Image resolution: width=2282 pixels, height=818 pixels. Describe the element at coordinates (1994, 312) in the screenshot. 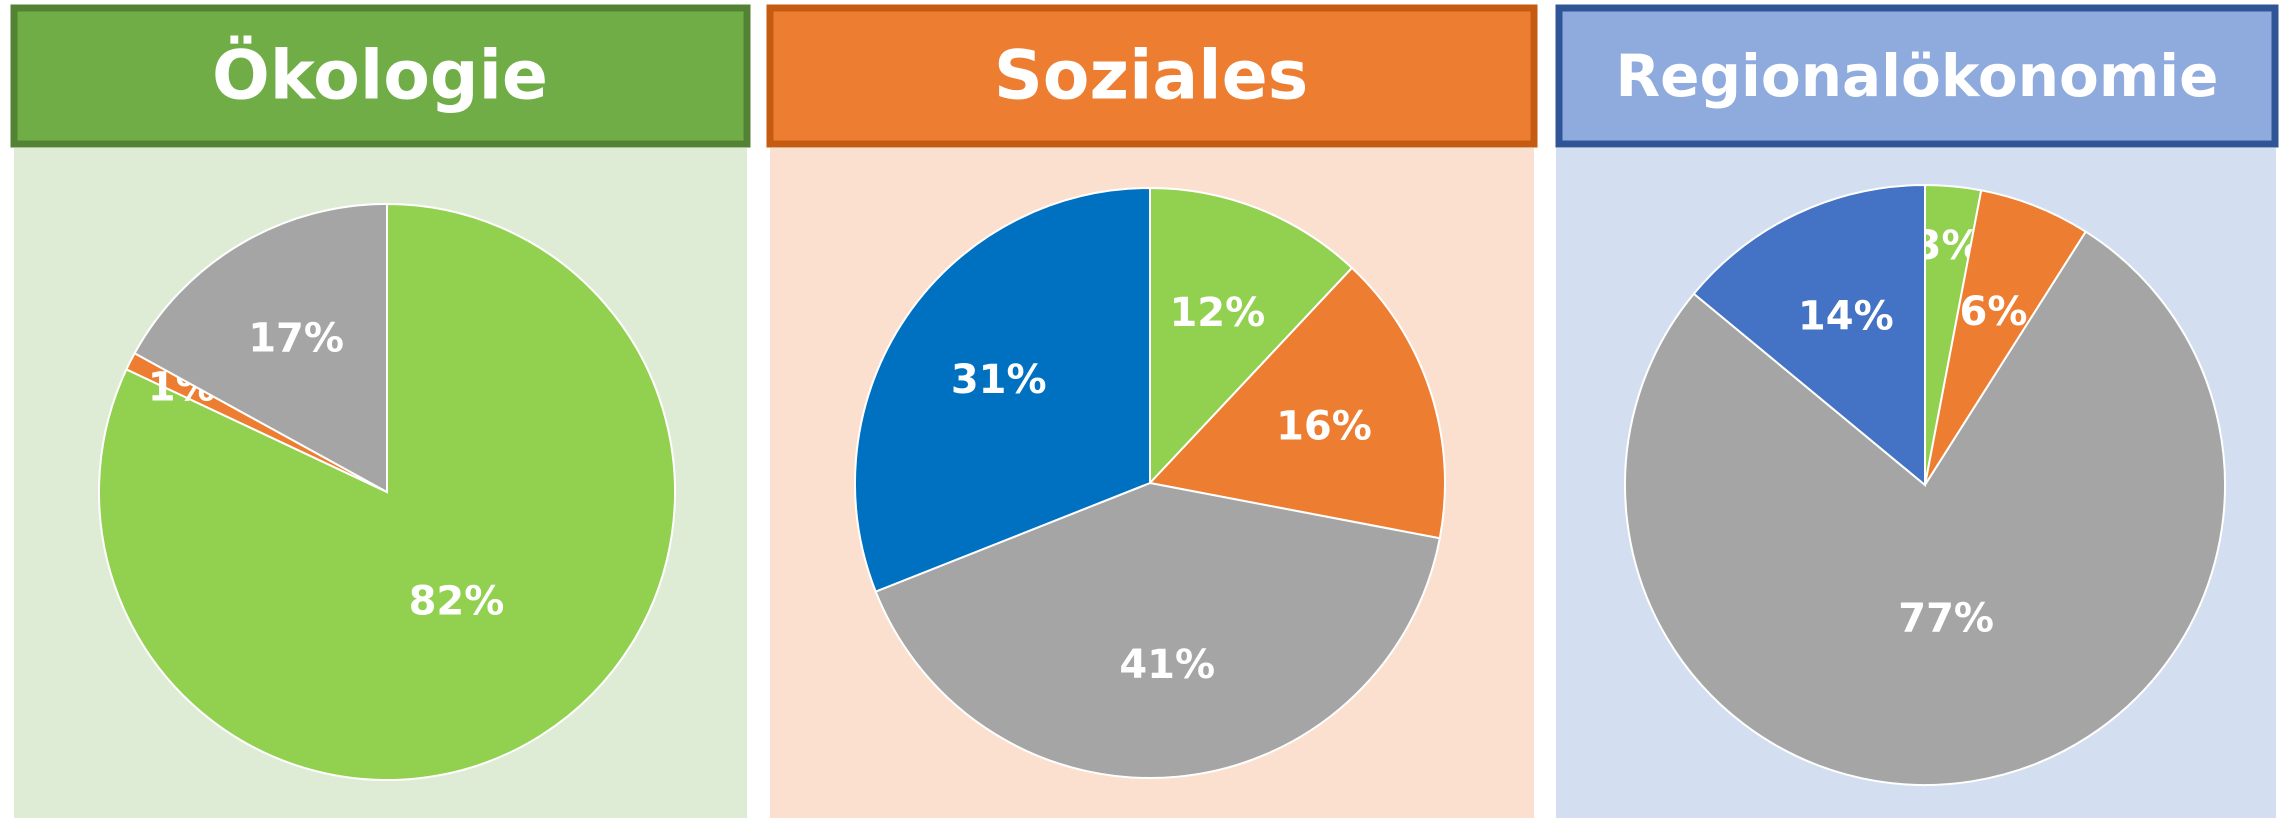

I see `data-label: 6%` at that location.